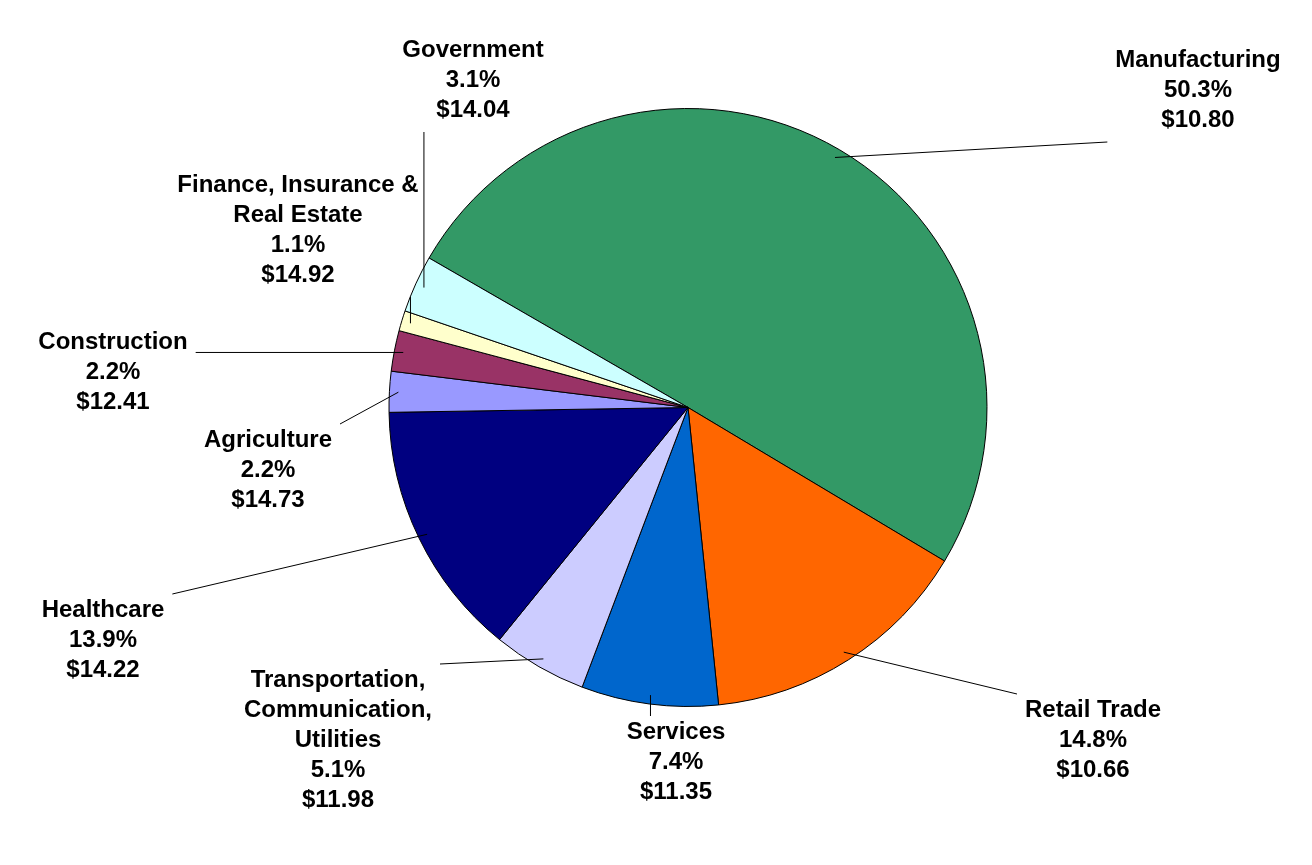 The height and width of the screenshot is (865, 1312). I want to click on slice-label: Manufacturing, so click(1198, 58).